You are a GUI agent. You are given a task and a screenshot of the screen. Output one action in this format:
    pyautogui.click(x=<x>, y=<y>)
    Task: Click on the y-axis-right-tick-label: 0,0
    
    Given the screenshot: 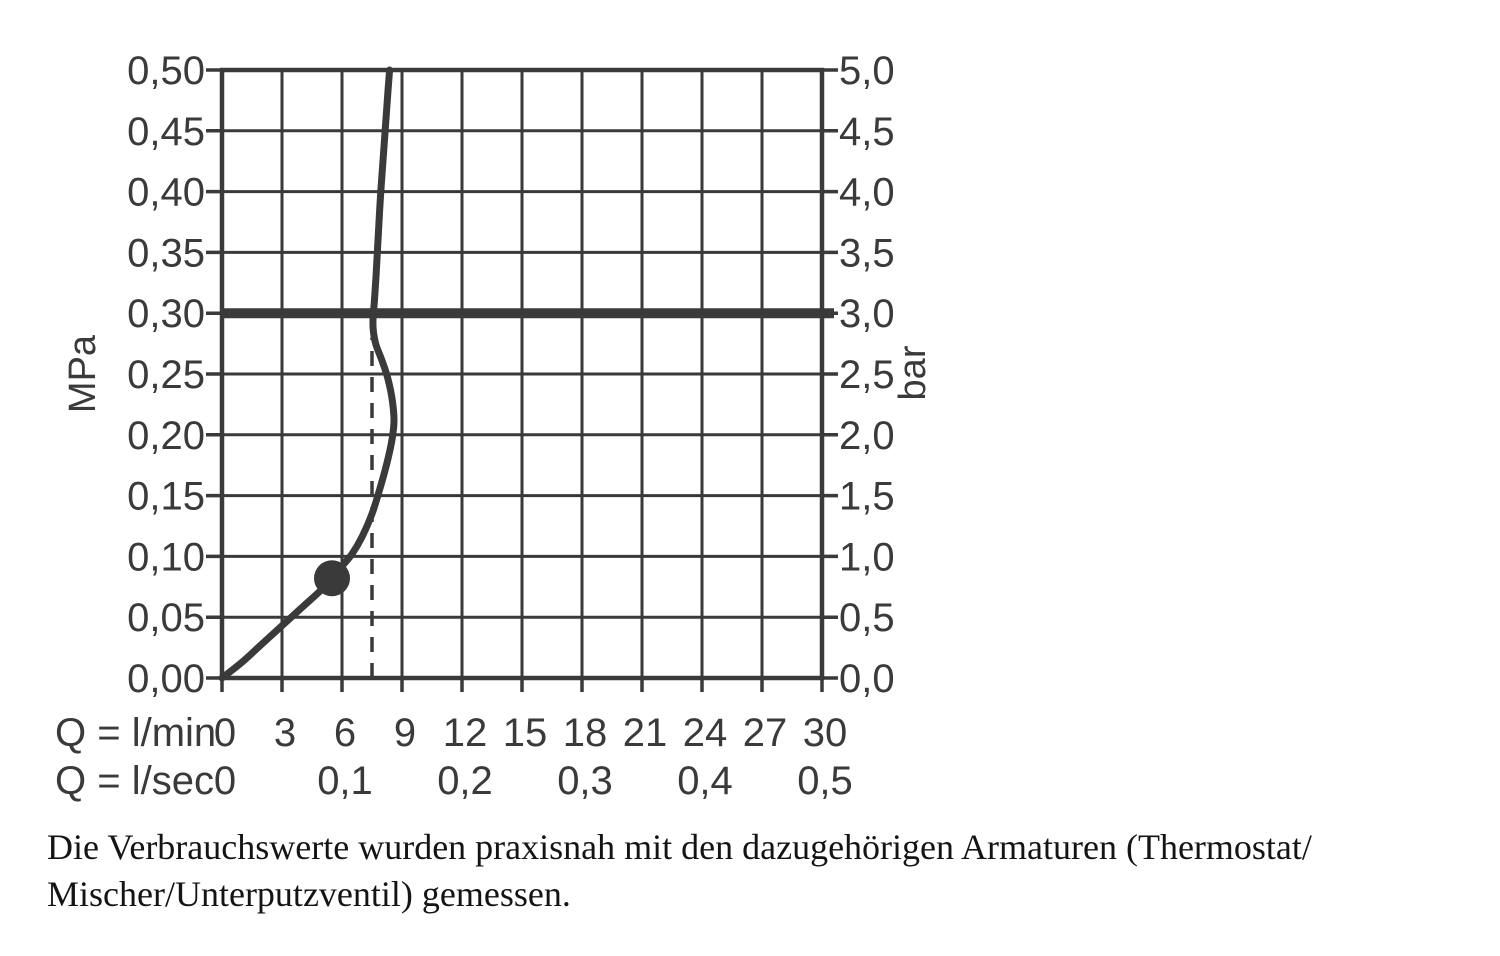 What is the action you would take?
    pyautogui.click(x=867, y=679)
    